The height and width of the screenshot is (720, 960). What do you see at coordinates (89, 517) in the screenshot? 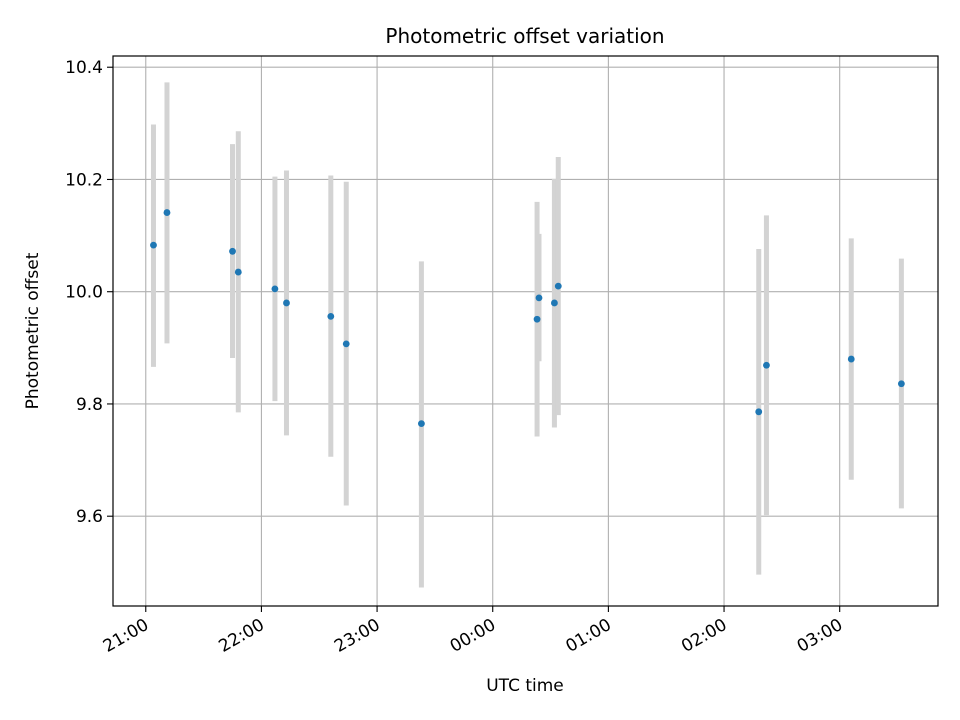
I see `y-tick-label: 9.6` at bounding box center [89, 517].